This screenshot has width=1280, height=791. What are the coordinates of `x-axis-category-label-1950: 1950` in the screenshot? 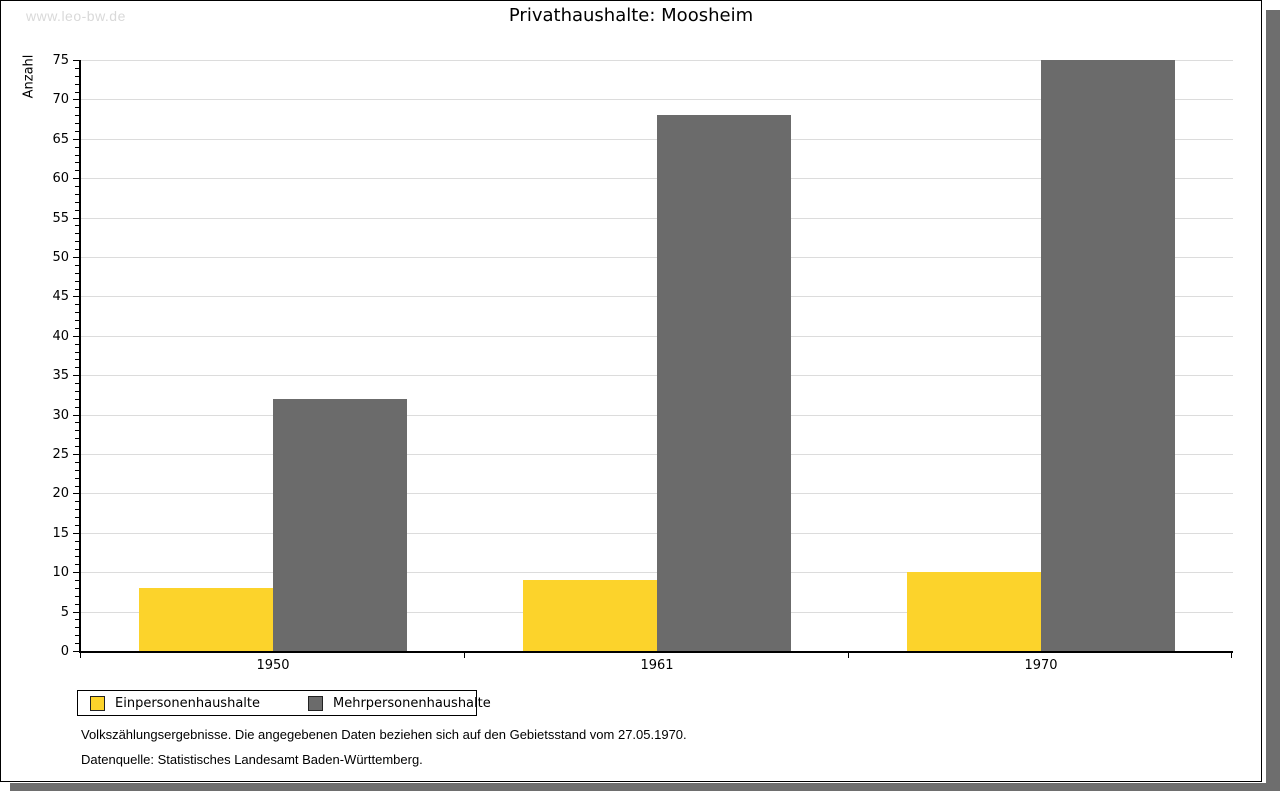 It's located at (273, 665).